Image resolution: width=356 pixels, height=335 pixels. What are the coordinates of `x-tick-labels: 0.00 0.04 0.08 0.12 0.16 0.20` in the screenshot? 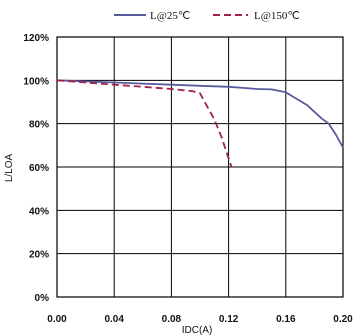 It's located at (200, 319).